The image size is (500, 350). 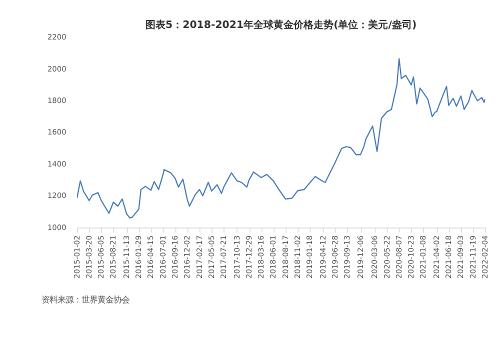 What do you see at coordinates (57, 69) in the screenshot?
I see `y-tick-label: 2000` at bounding box center [57, 69].